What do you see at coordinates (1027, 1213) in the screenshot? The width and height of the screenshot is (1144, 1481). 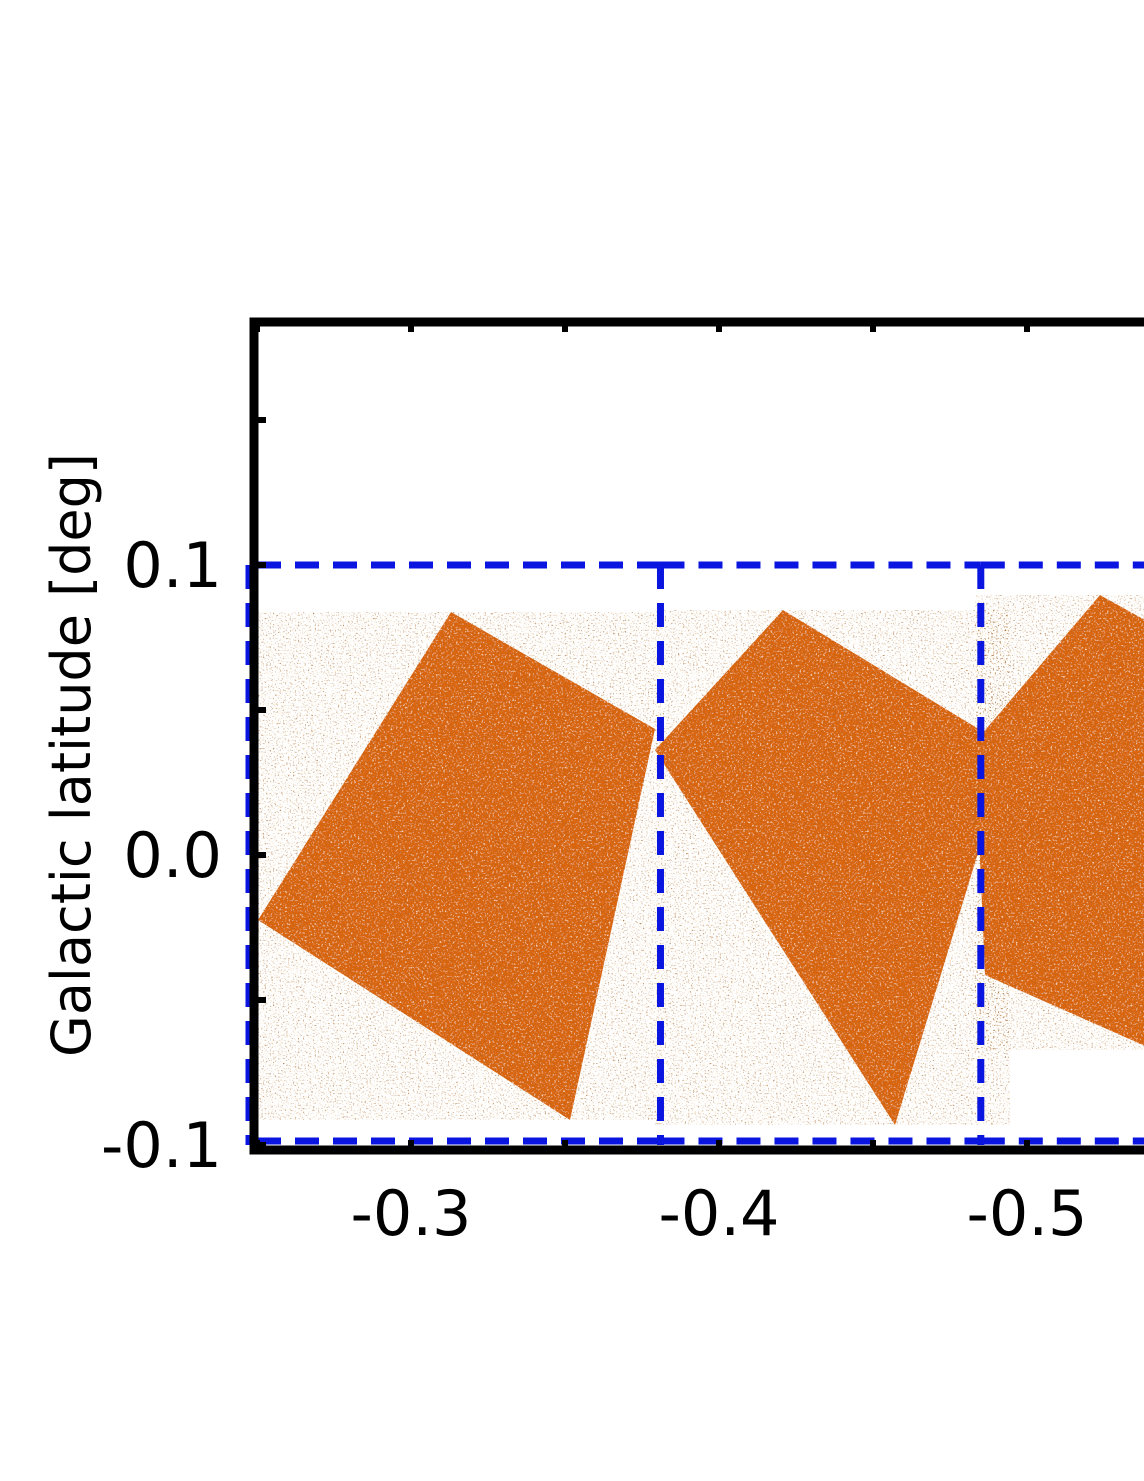 I see `x-tick-label: -0.5` at bounding box center [1027, 1213].